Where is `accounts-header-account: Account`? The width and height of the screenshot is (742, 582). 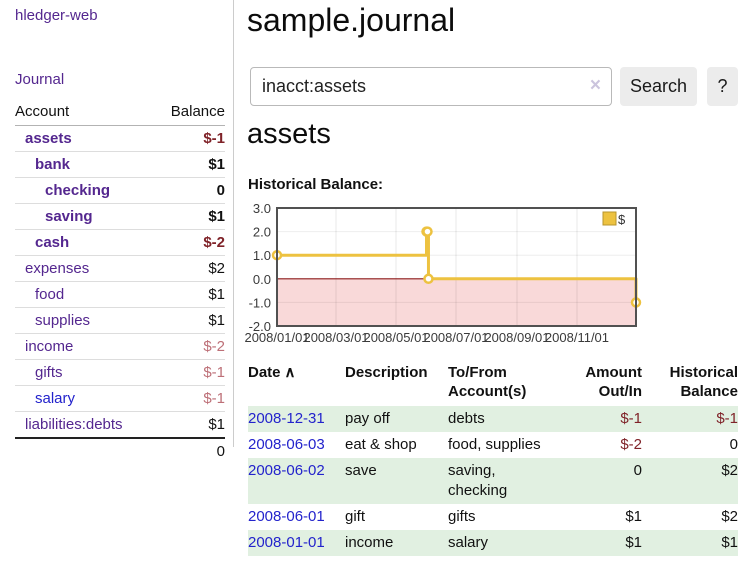 accounts-header-account: Account is located at coordinates (85, 113).